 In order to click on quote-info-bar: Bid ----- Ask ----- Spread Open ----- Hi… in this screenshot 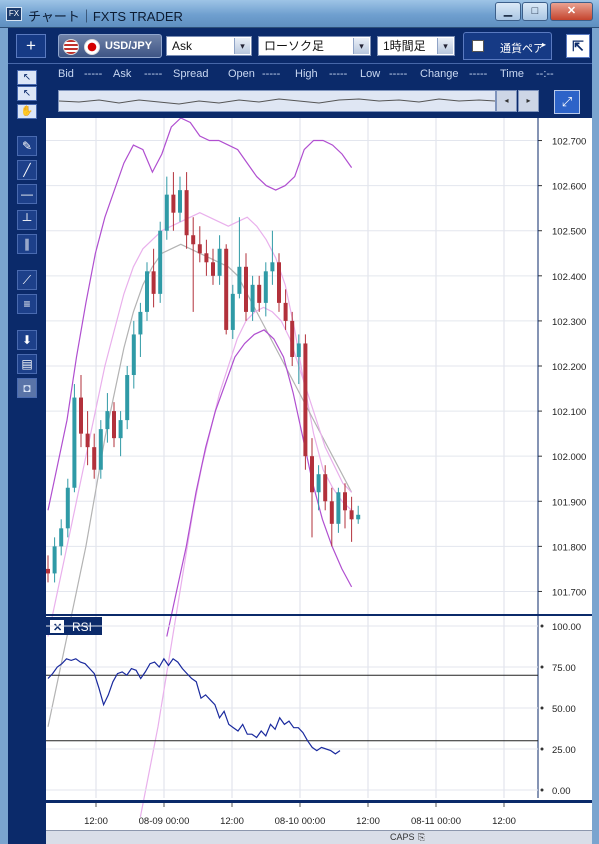, I will do `click(319, 76)`.